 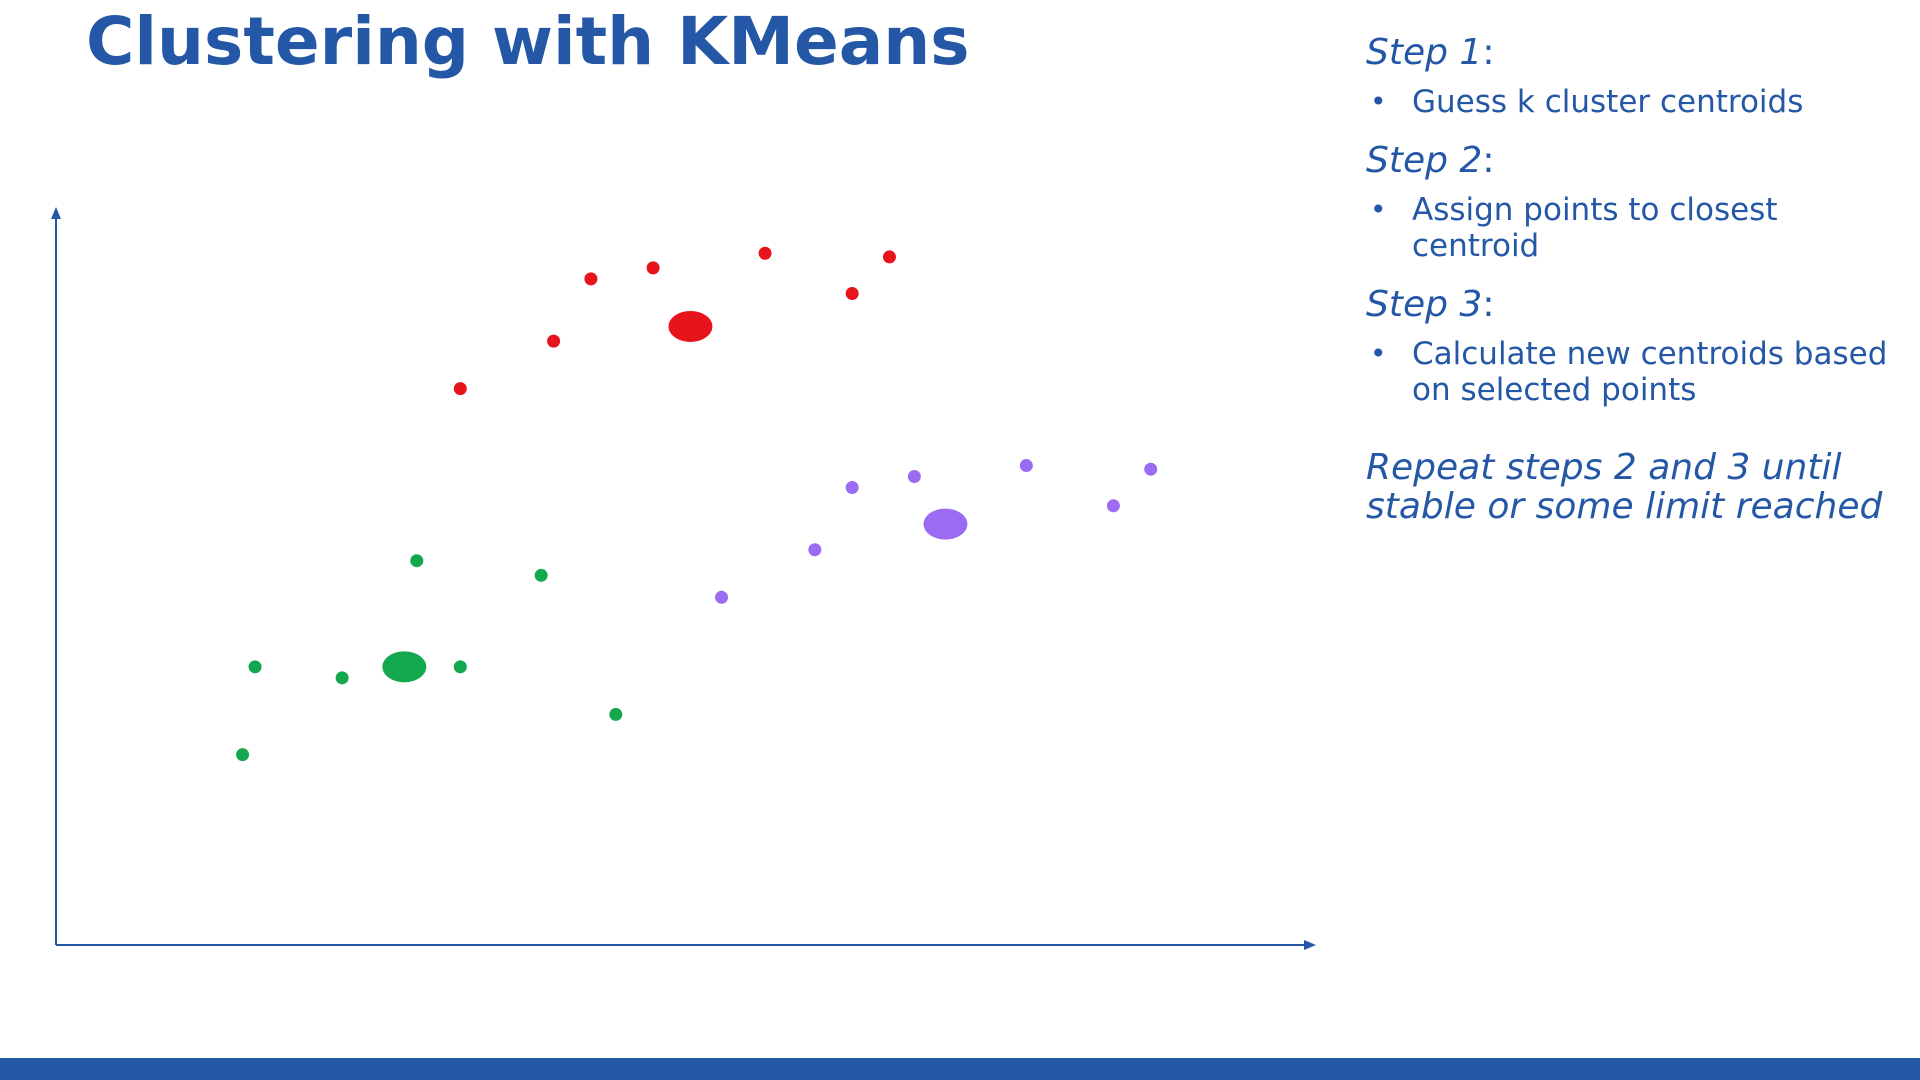 What do you see at coordinates (1636, 161) in the screenshot?
I see `step-heading-2: Step 2:` at bounding box center [1636, 161].